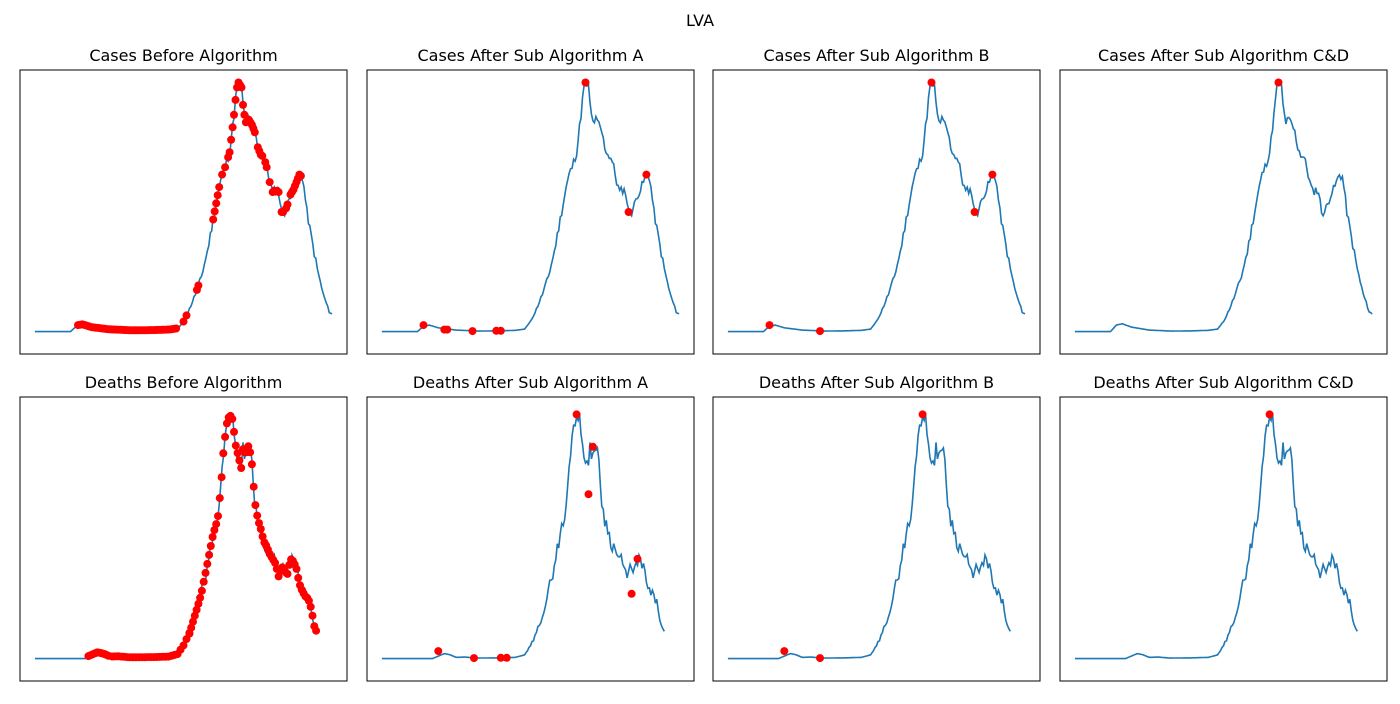 This screenshot has width=1400, height=704. I want to click on subplot-3: Cases After Sub Algorithm B, so click(876, 200).